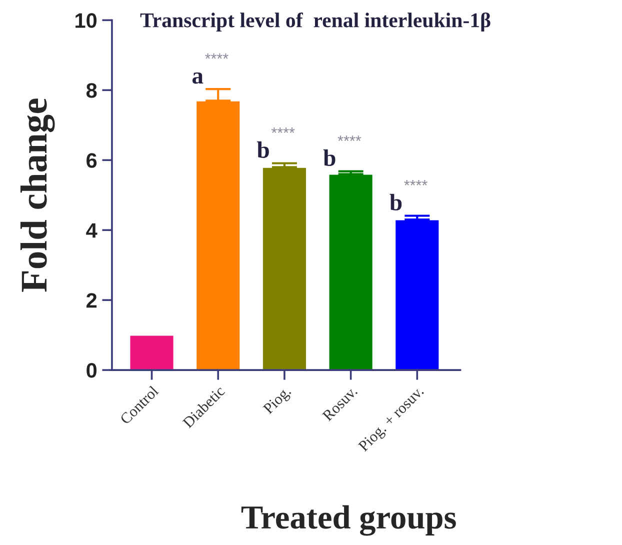  What do you see at coordinates (315, 22) in the screenshot?
I see `chart-title: Transcript level of renal interleukin-1β` at bounding box center [315, 22].